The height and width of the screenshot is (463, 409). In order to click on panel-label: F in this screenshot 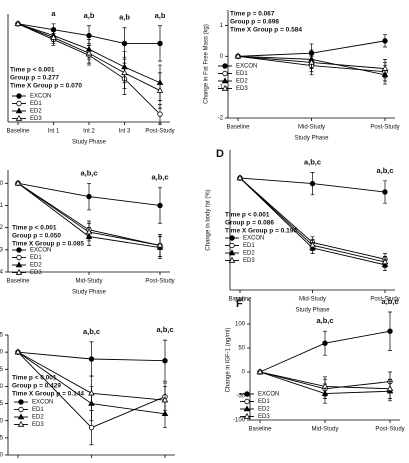, I will do `click(239, 304)`.